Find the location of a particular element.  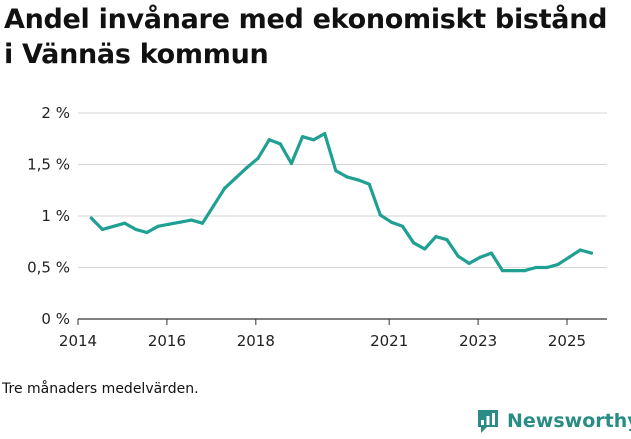

x-tick-label: 2021 is located at coordinates (389, 341).